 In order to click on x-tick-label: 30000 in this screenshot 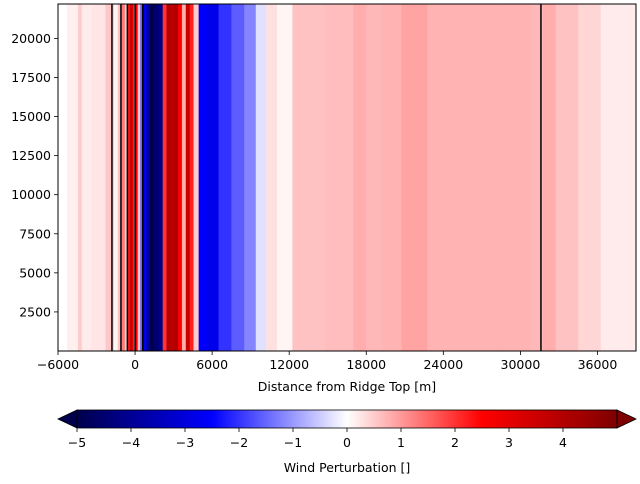, I will do `click(521, 364)`.